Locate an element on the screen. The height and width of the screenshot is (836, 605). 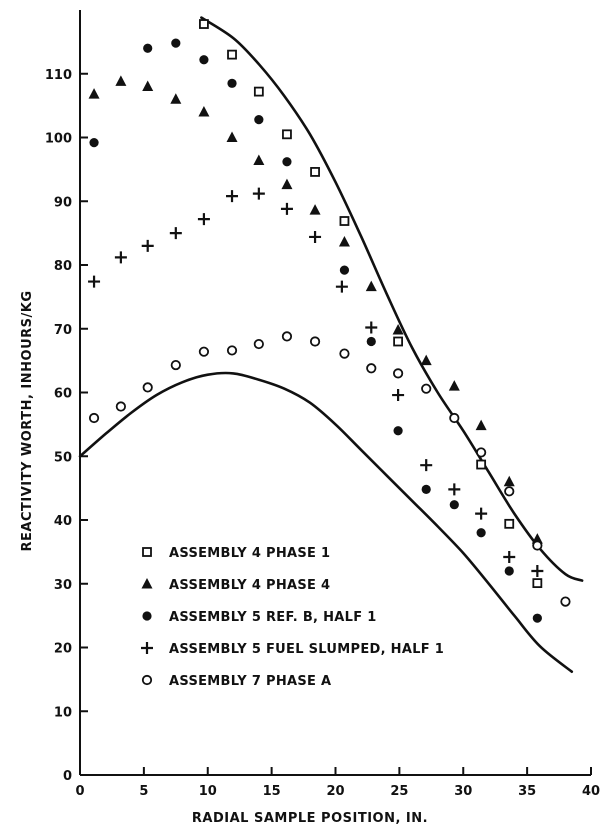
x-tick-label: 30 is located at coordinates (463, 791).